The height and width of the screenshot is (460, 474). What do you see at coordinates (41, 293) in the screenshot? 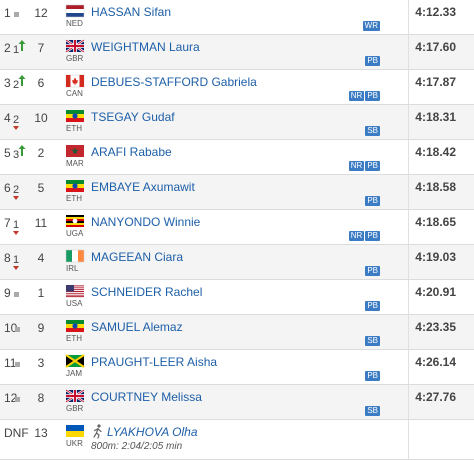
I see `bib-number: 1` at bounding box center [41, 293].